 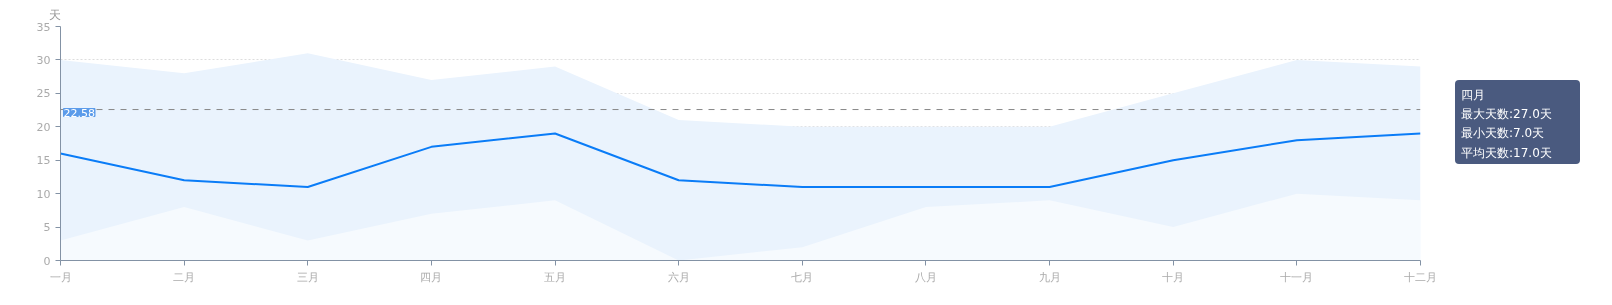 What do you see at coordinates (1420, 277) in the screenshot?
I see `x-tick-label: 十二月` at bounding box center [1420, 277].